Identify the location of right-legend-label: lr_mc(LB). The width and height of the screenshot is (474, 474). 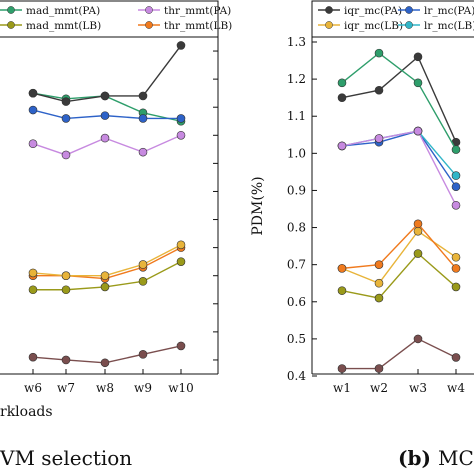
(449, 26).